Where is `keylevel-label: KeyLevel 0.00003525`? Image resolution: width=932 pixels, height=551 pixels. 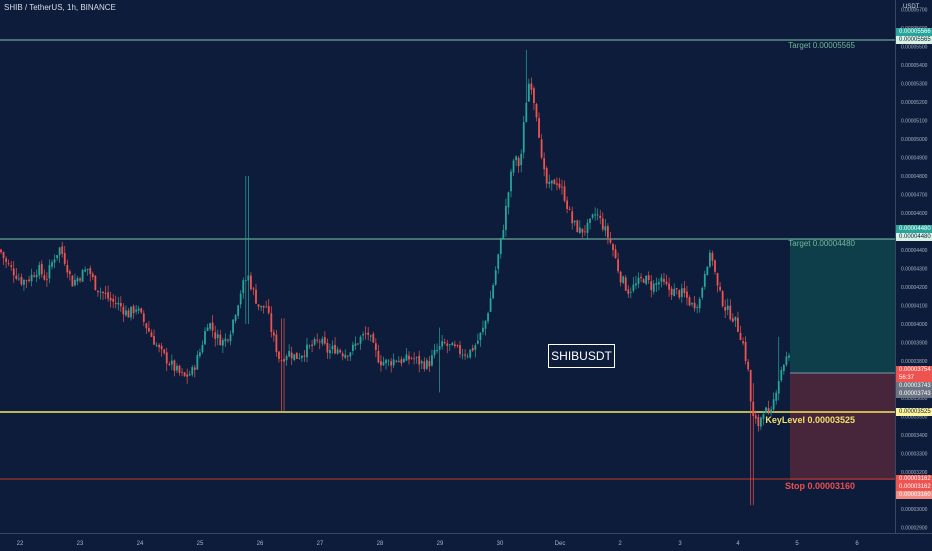
keylevel-label: KeyLevel 0.00003525 is located at coordinates (810, 420).